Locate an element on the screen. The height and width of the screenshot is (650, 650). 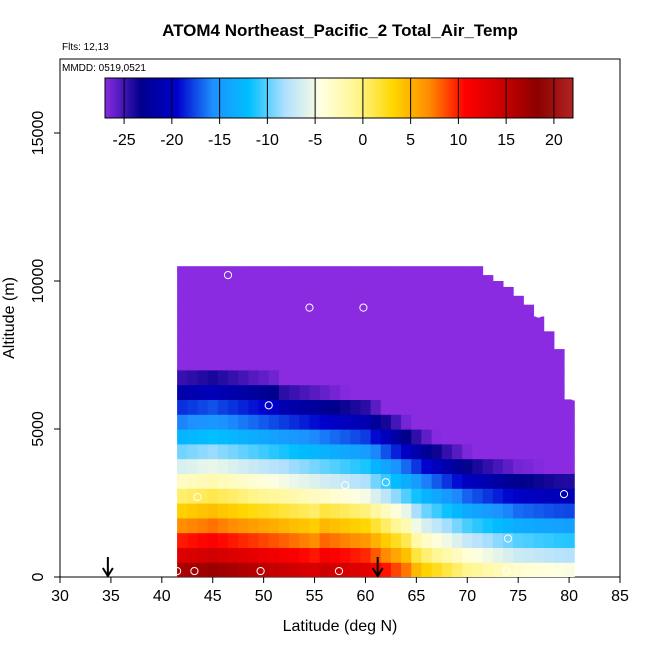
y-axis: 0 5000 10000 15000 is located at coordinates (45, 346).